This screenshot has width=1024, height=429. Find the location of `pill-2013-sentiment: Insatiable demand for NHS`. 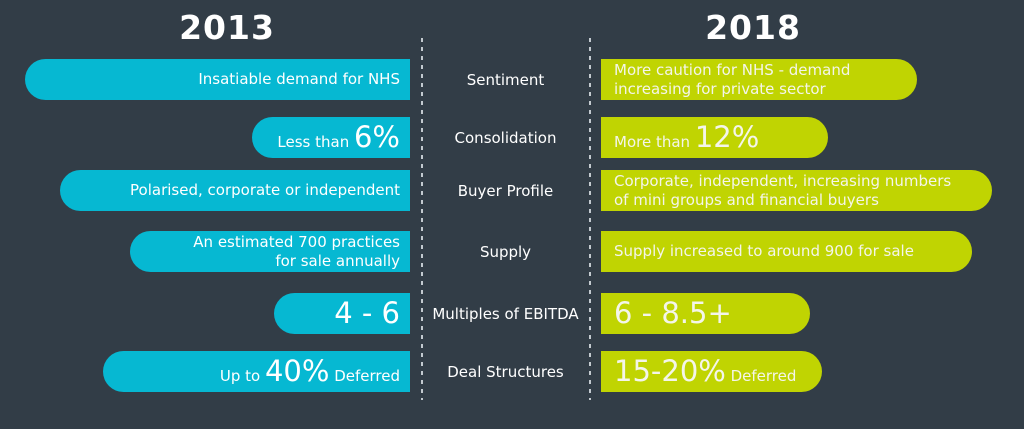

pill-2013-sentiment: Insatiable demand for NHS is located at coordinates (217, 79).